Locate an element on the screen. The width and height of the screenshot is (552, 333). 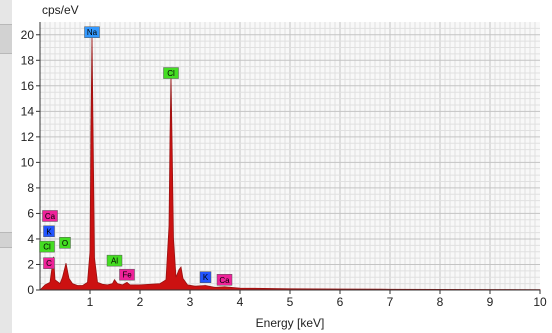
x-tick-label: 1 is located at coordinates (90, 302).